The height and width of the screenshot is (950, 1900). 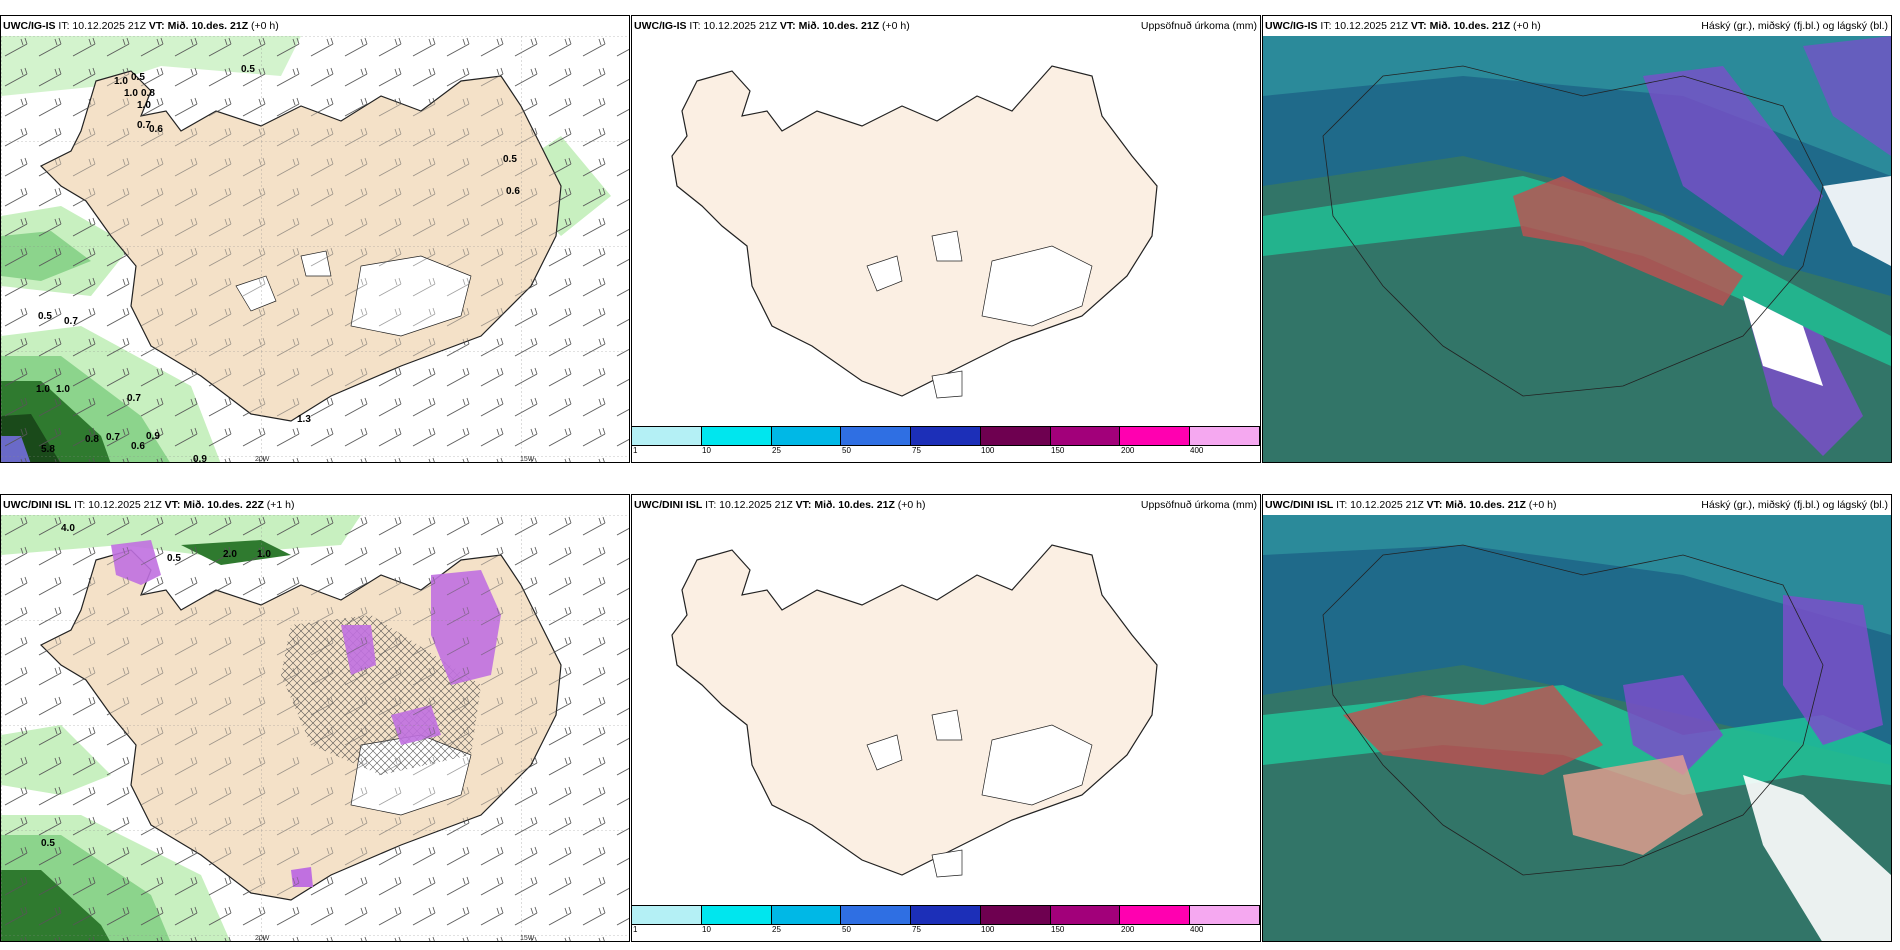 I want to click on colorbar: 1 10 25 50 75 100 150 200 400, so click(x=946, y=921).